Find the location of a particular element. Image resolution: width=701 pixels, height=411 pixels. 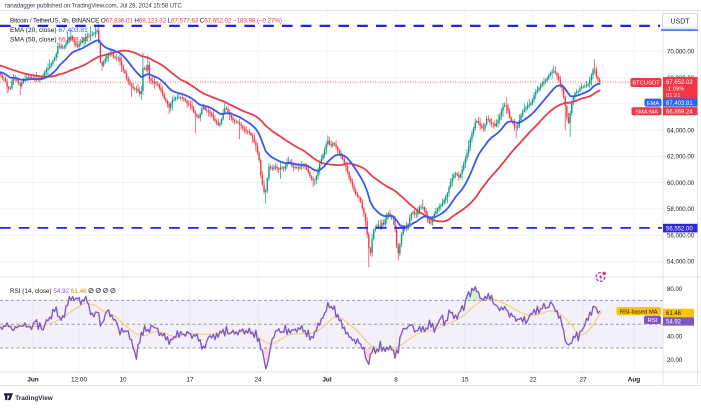

svg-text: SMA (50, close) 66,869.24 is located at coordinates (49, 40).